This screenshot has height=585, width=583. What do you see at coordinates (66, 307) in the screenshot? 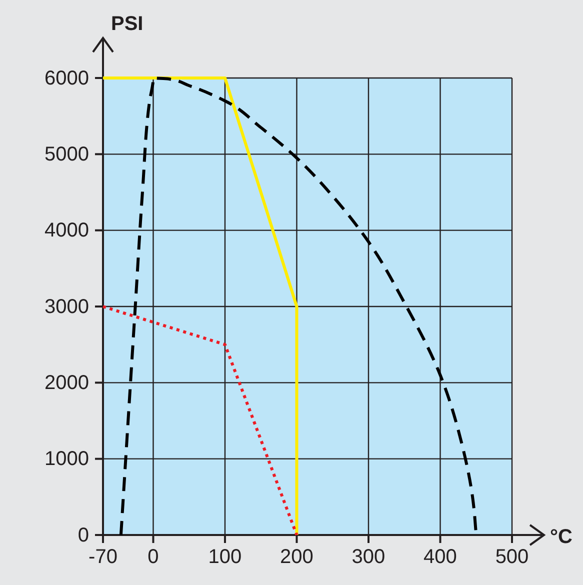
I see `y-tick-label: 3000` at bounding box center [66, 307].